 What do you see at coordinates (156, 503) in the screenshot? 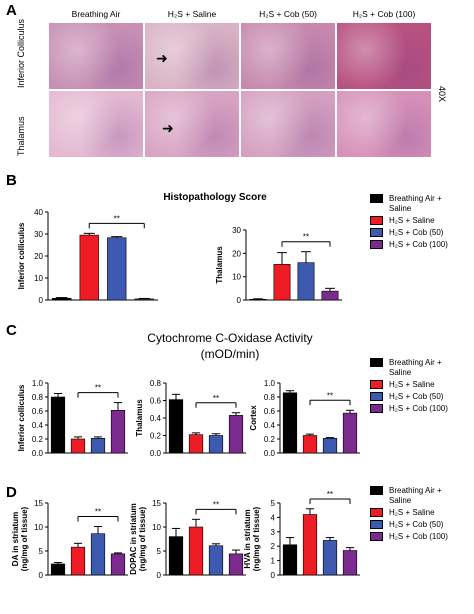
I see `y-tick-label: 15` at bounding box center [156, 503].